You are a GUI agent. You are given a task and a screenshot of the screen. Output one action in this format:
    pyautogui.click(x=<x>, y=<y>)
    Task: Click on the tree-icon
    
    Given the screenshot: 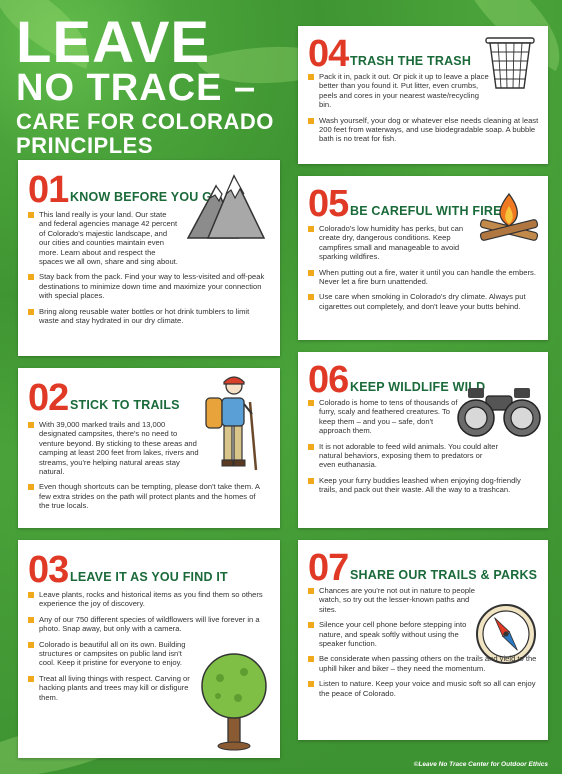 What is the action you would take?
    pyautogui.click(x=234, y=702)
    